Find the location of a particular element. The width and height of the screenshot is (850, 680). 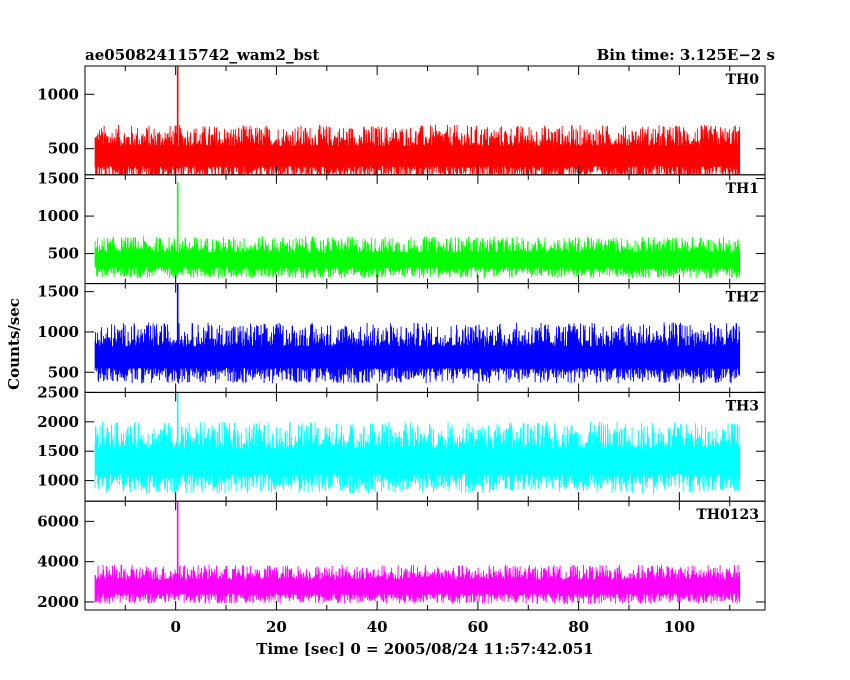

y-axis-title: Counts/sec is located at coordinates (14, 344).